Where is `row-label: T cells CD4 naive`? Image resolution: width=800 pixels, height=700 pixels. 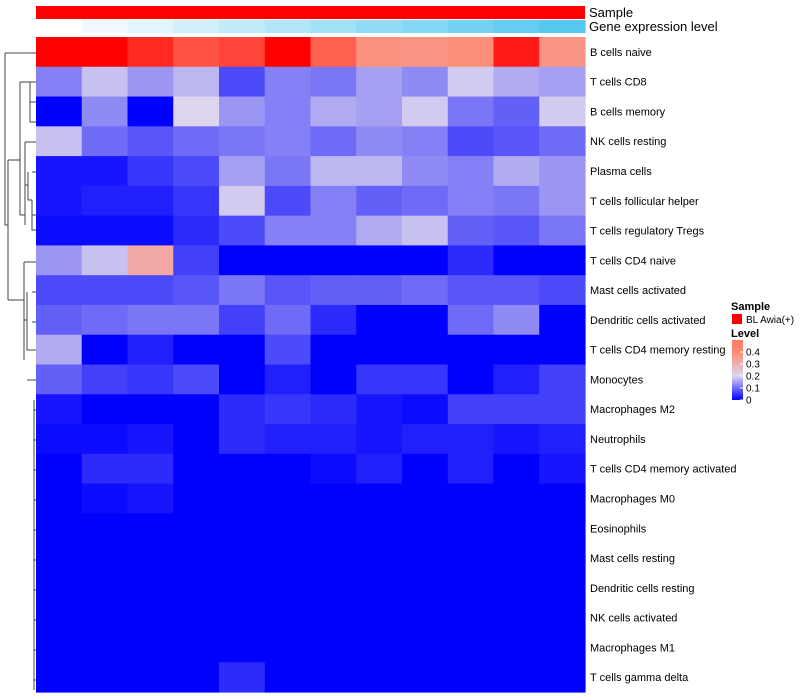 row-label: T cells CD4 naive is located at coordinates (633, 261).